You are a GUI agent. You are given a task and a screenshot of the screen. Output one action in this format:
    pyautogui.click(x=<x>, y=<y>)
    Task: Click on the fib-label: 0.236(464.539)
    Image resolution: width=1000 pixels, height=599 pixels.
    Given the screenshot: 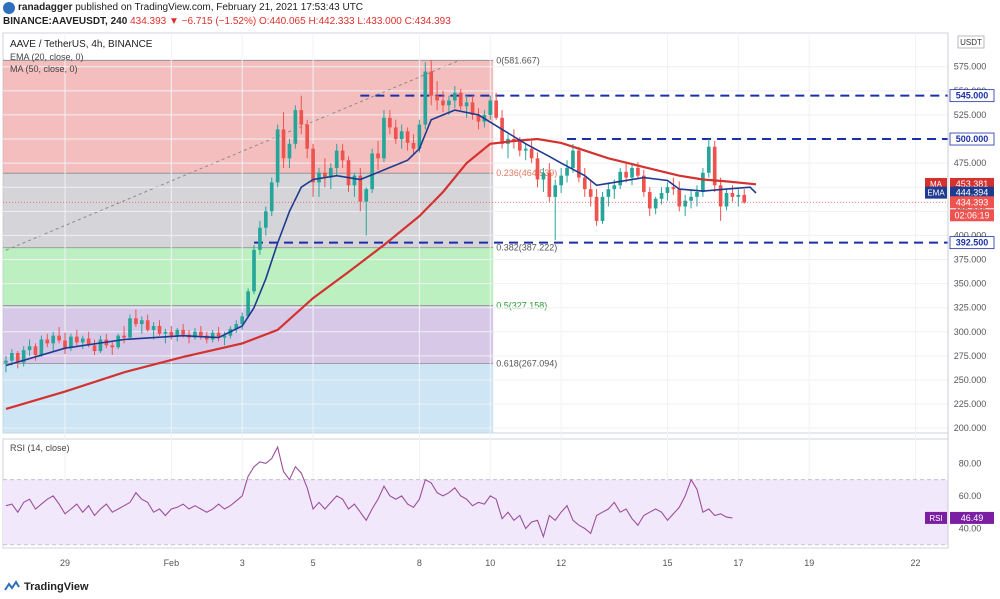 What is the action you would take?
    pyautogui.click(x=526, y=173)
    